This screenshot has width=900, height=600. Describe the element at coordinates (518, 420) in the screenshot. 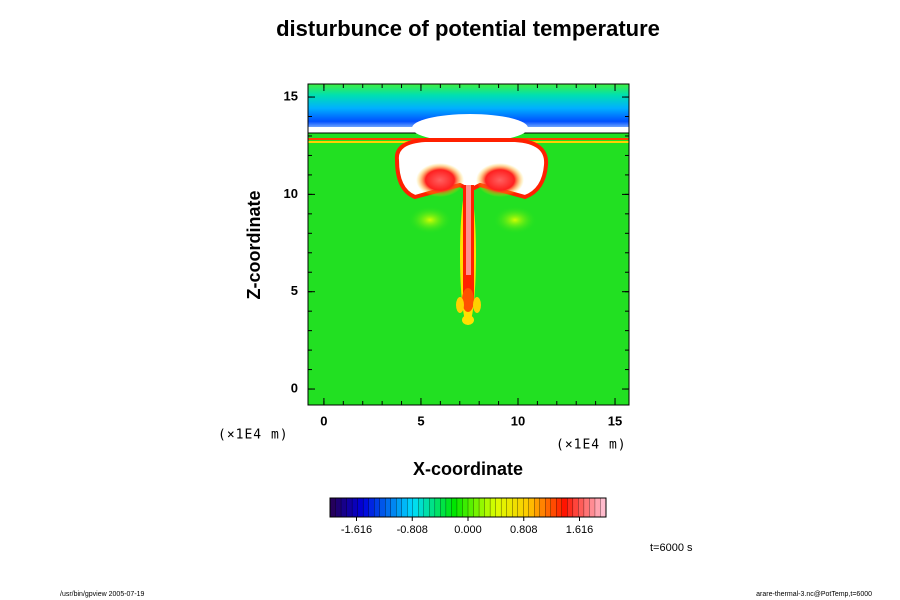

I see `x-tick-label: 10` at that location.